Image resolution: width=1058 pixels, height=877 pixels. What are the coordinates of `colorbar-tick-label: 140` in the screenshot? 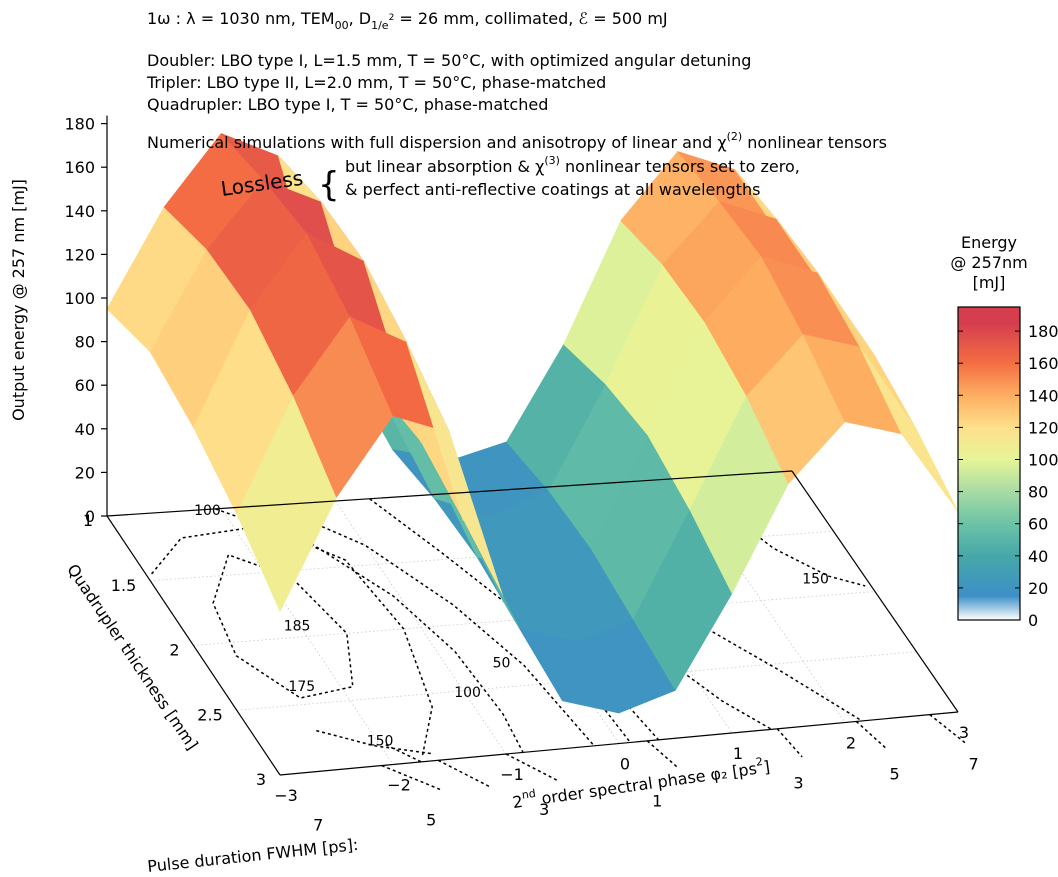 It's located at (1043, 395).